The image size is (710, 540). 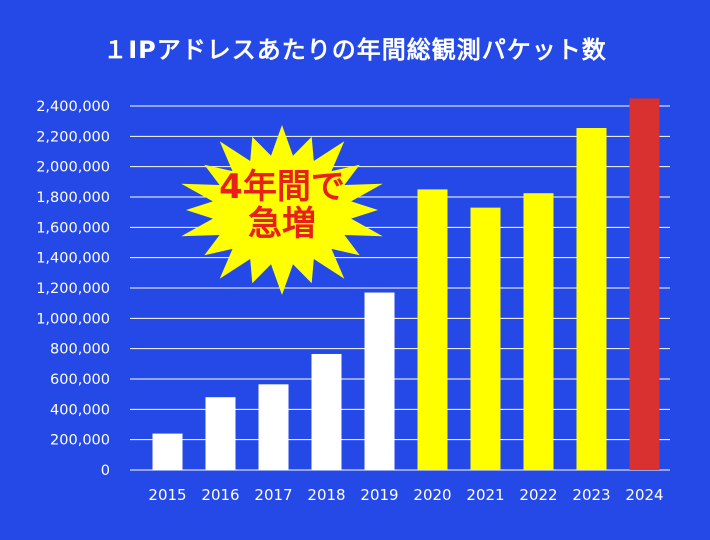 I want to click on x-tick-label: 2015, so click(x=167, y=495).